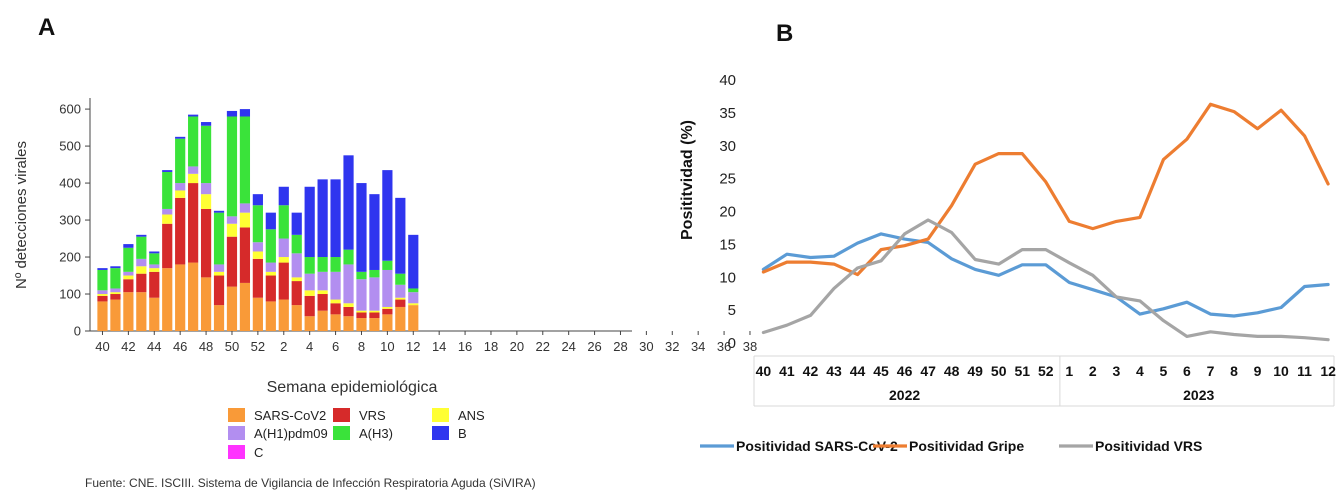 The image size is (1337, 491). What do you see at coordinates (232, 346) in the screenshot?
I see `x-tick-label: 50` at bounding box center [232, 346].